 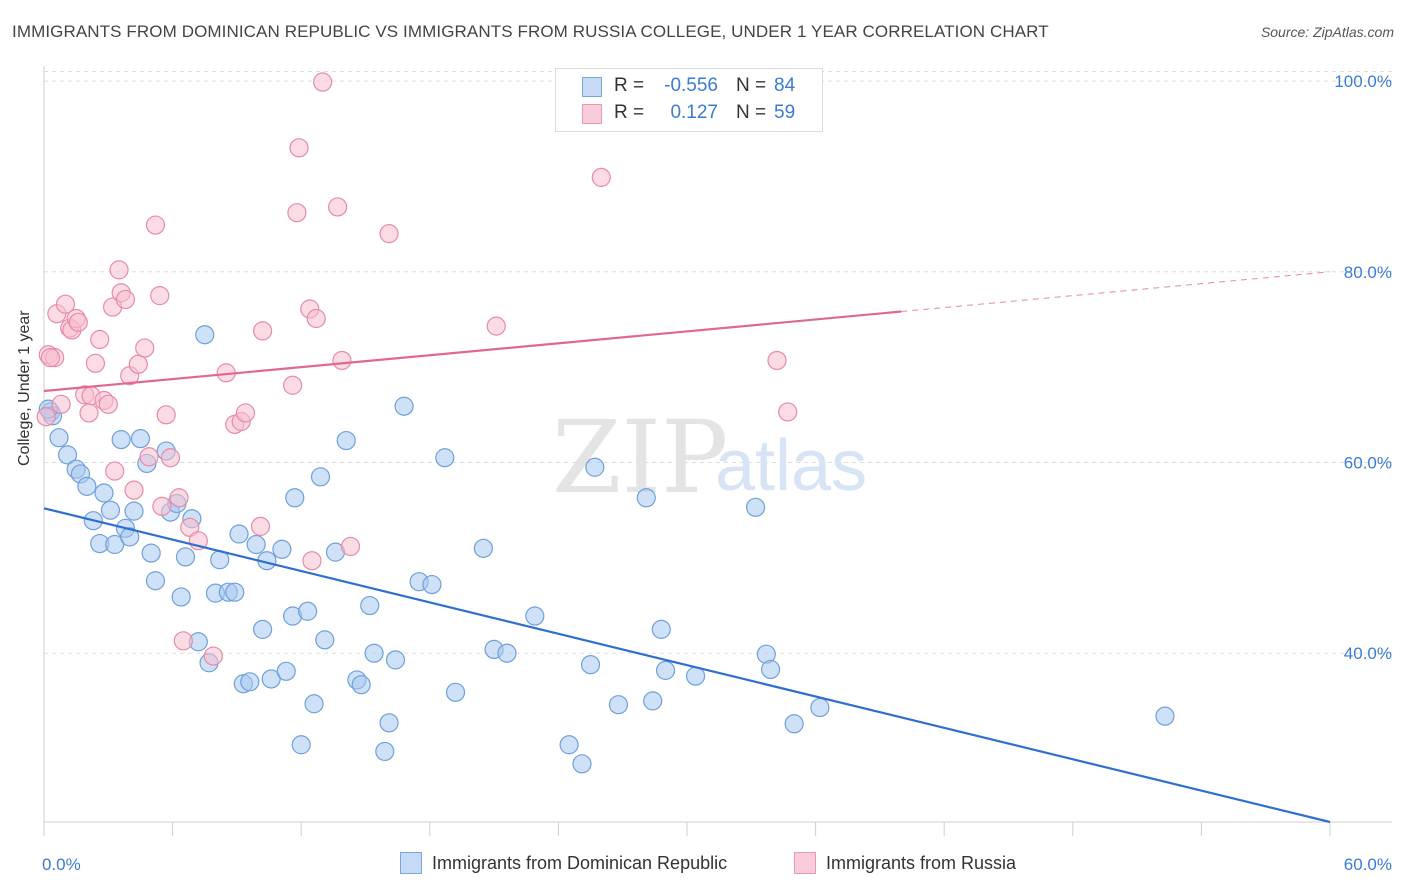 I want to click on legend-item-russia: Immigrants from Russia, so click(x=905, y=863).